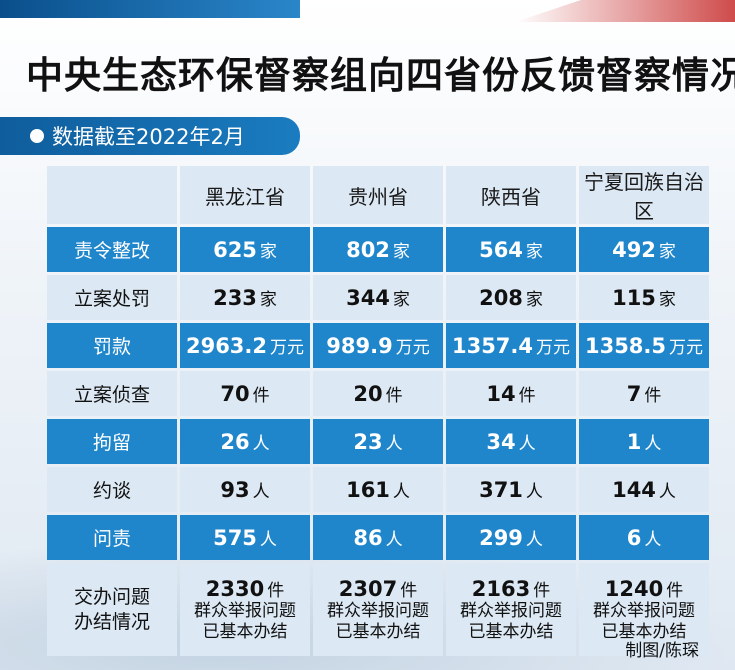 The image size is (735, 670). What do you see at coordinates (368, 538) in the screenshot?
I see `cell-value: 86` at bounding box center [368, 538].